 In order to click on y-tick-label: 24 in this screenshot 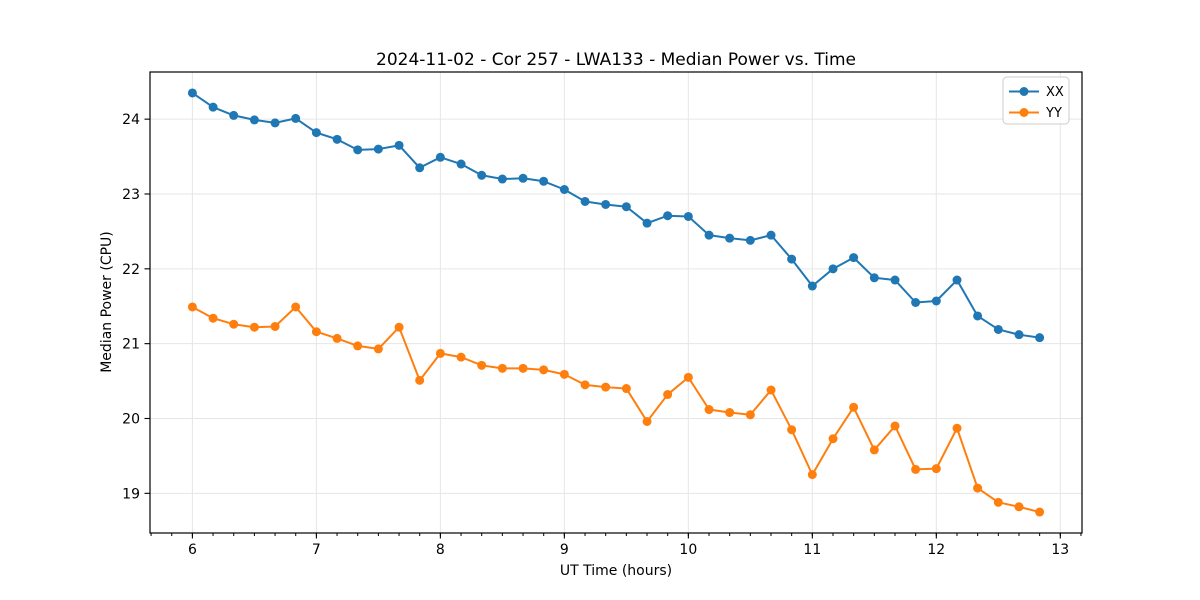, I will do `click(131, 120)`.